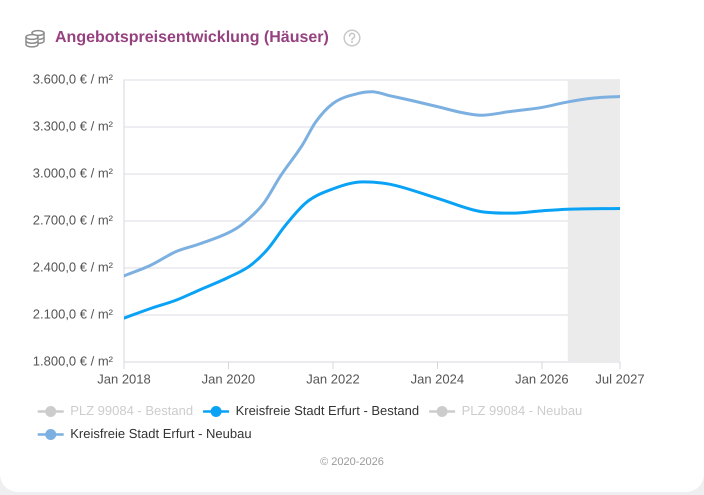  I want to click on y-tick-label: 2.100,0 € / m², so click(73, 314).